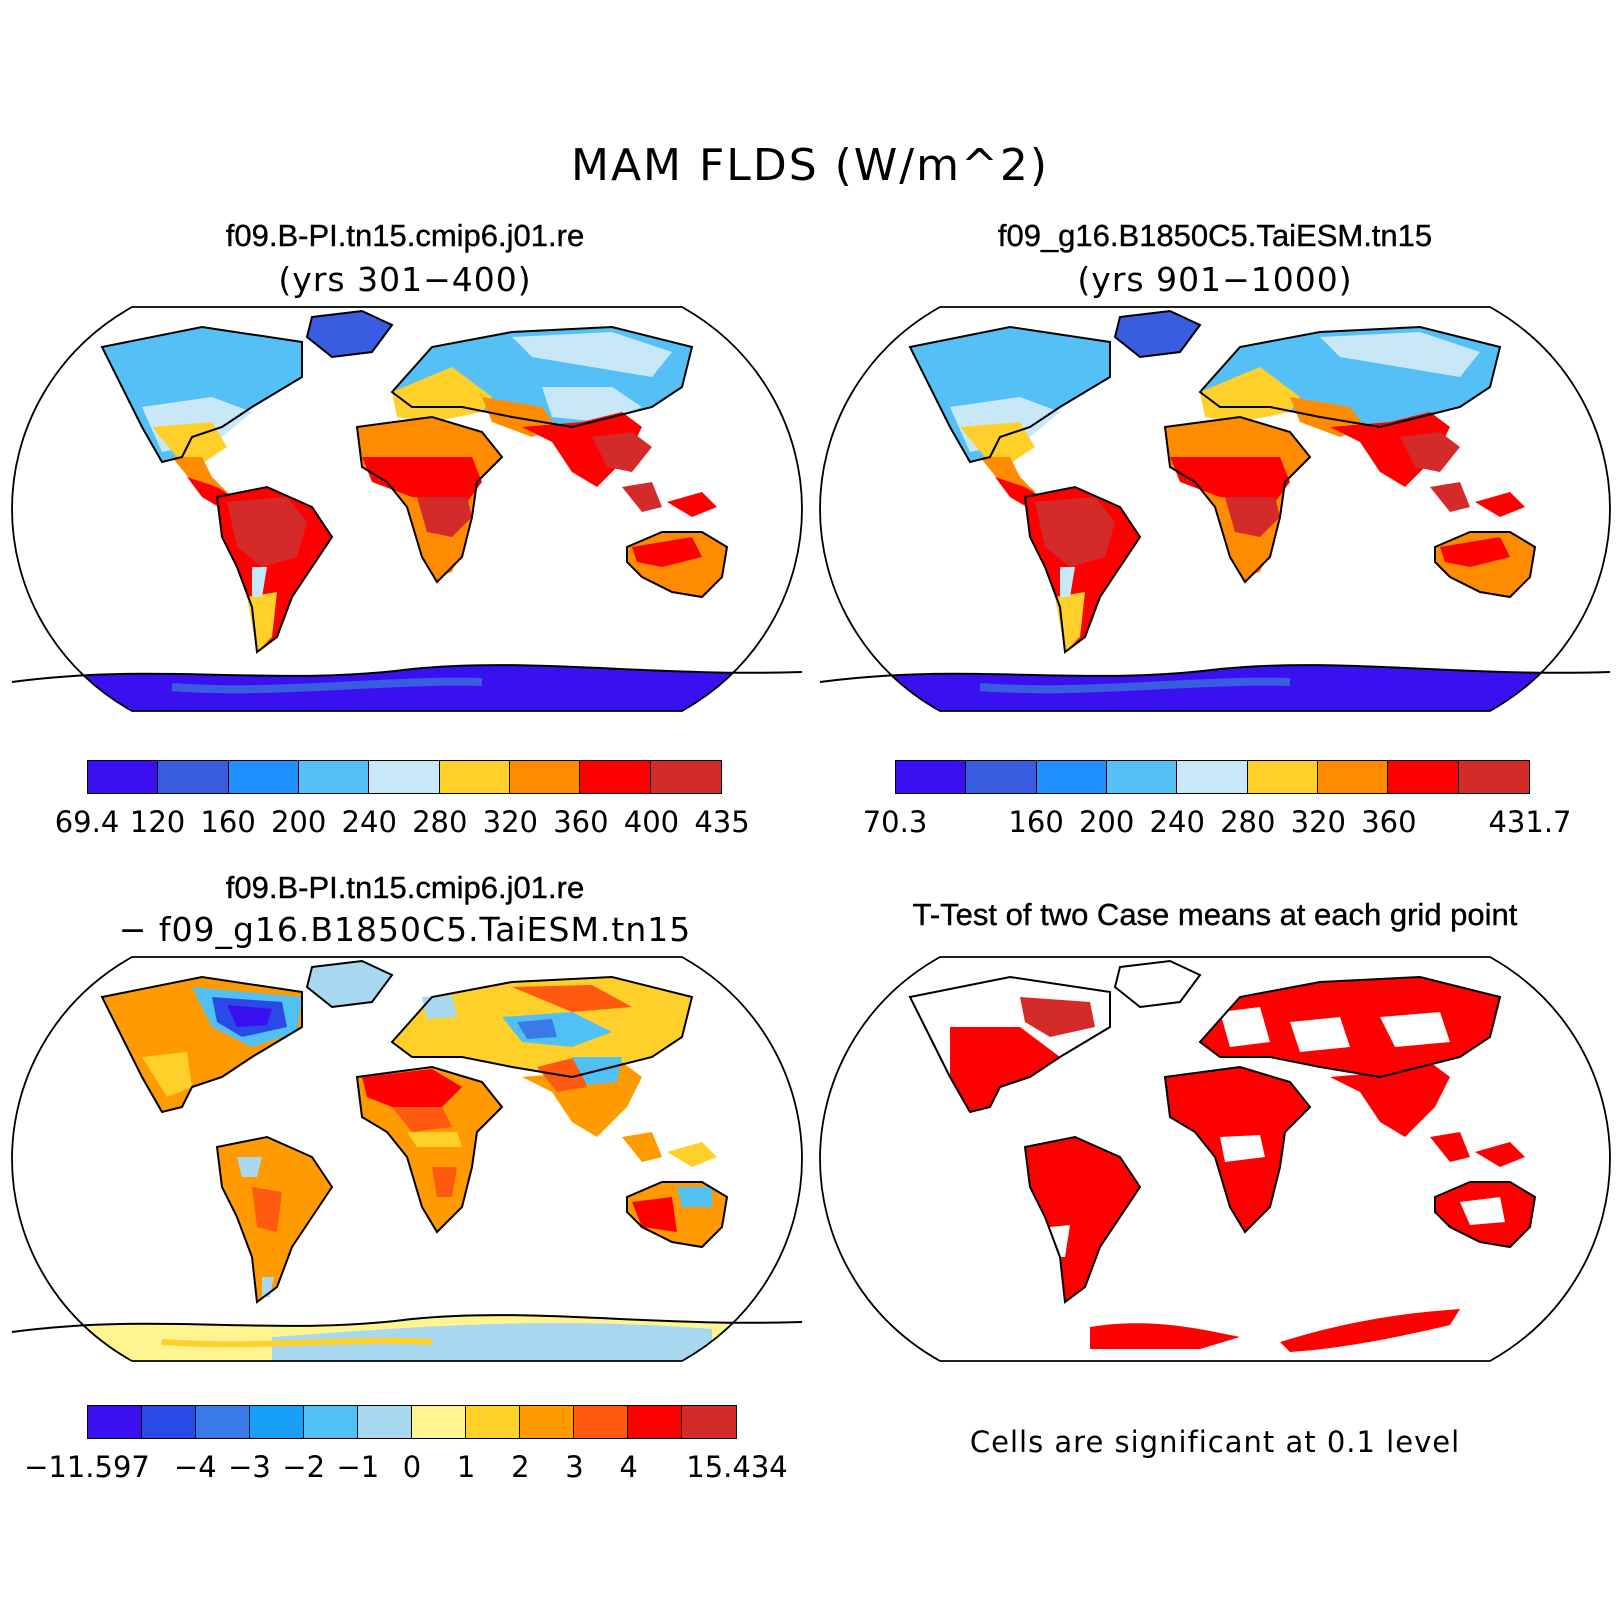 The image size is (1620, 1620). What do you see at coordinates (1215, 235) in the screenshot?
I see `panel-title-top-right: f09_g16.B1850C5.TaiESM.tn15` at bounding box center [1215, 235].